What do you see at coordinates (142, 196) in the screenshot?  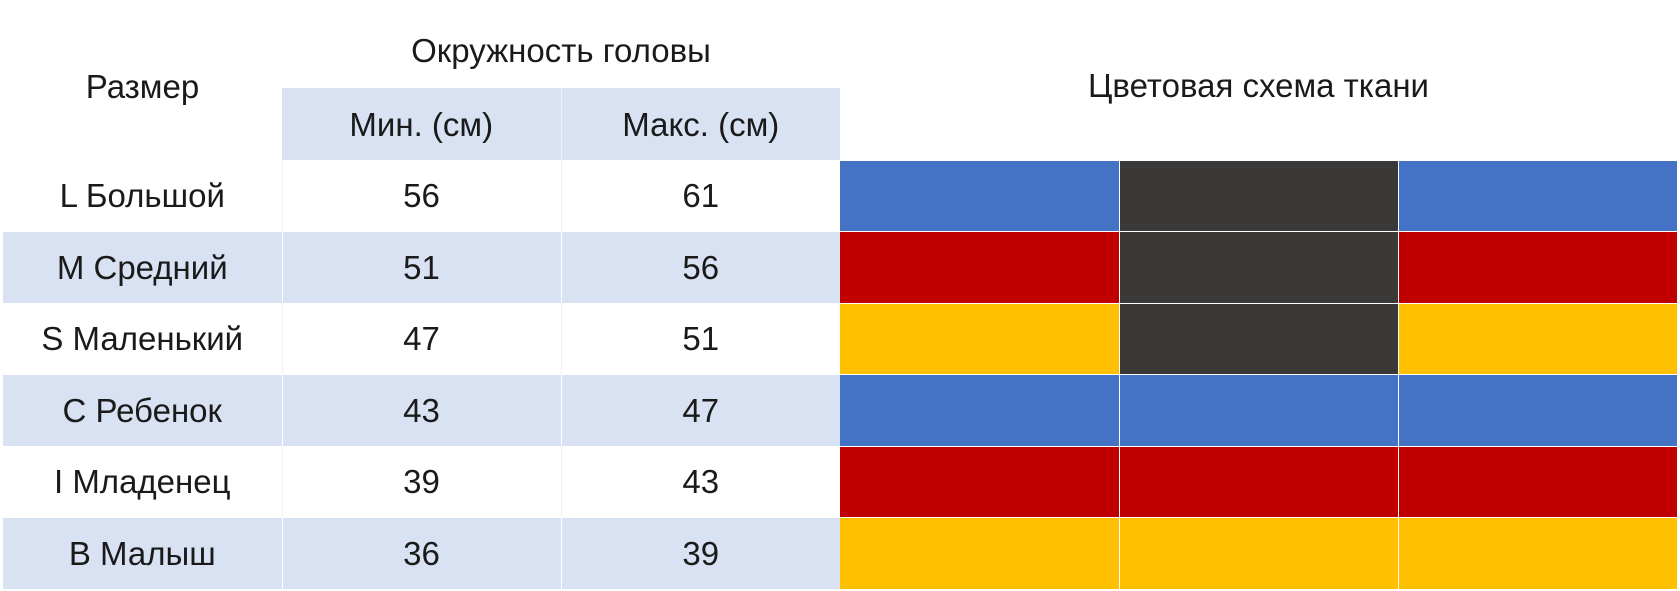 I see `size-cell: L Большой` at bounding box center [142, 196].